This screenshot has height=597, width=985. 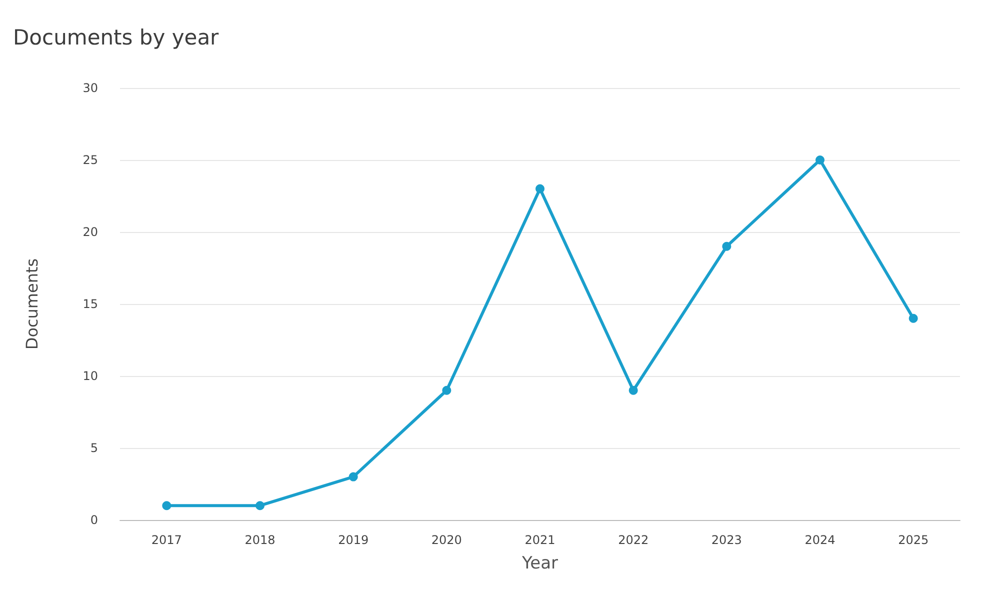 I want to click on x-tick-label: 2022, so click(x=633, y=540).